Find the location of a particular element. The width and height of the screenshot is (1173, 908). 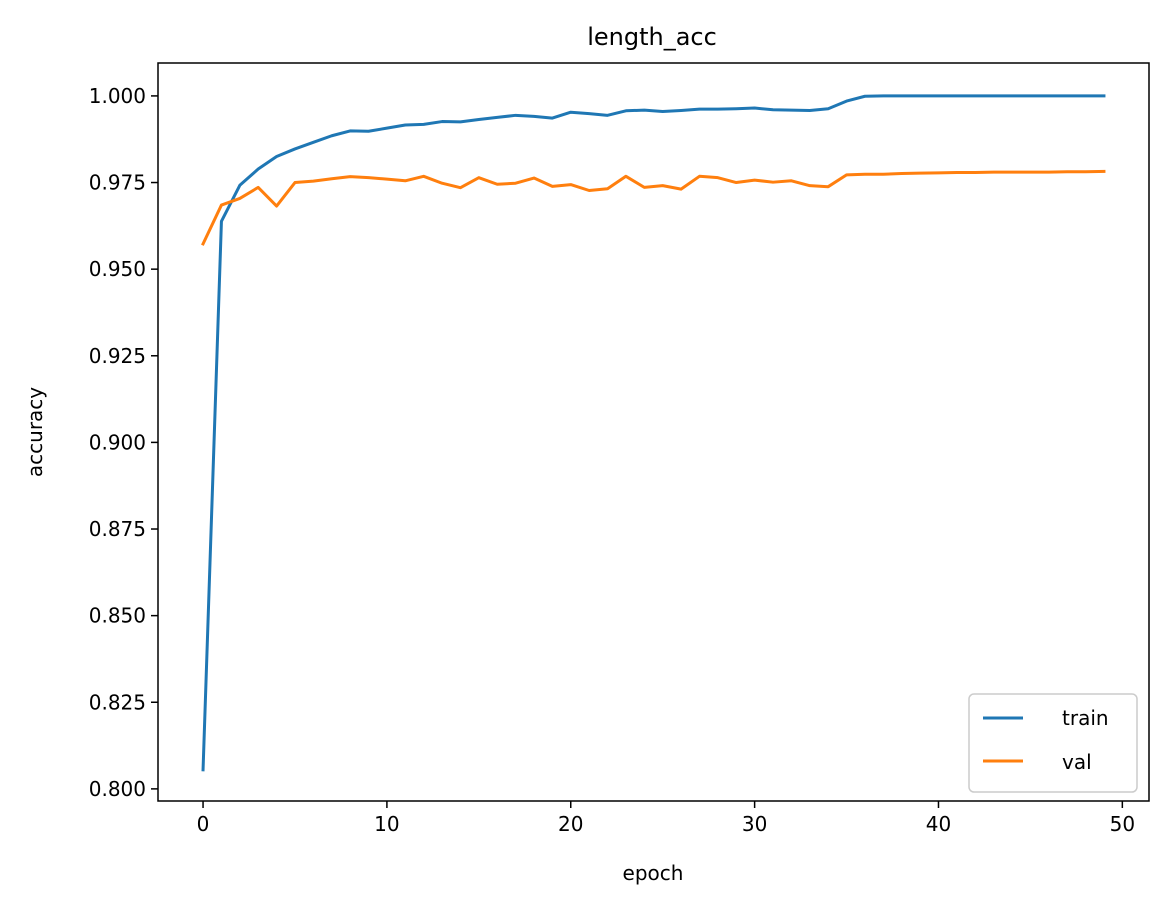

y-tick-label: 1.000 is located at coordinates (117, 96).